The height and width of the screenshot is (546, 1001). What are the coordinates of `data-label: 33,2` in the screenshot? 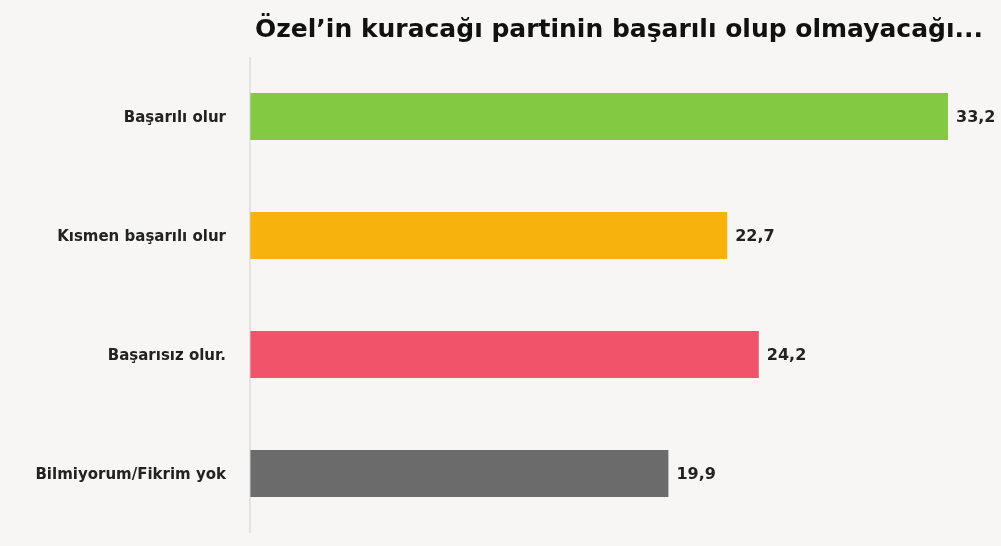 It's located at (976, 116).